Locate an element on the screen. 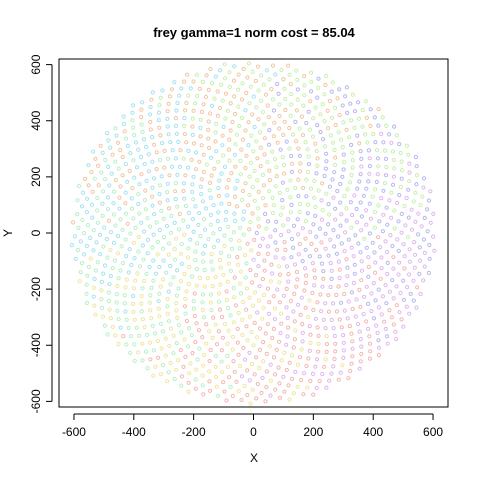  x-tick-label: -200 is located at coordinates (194, 432).